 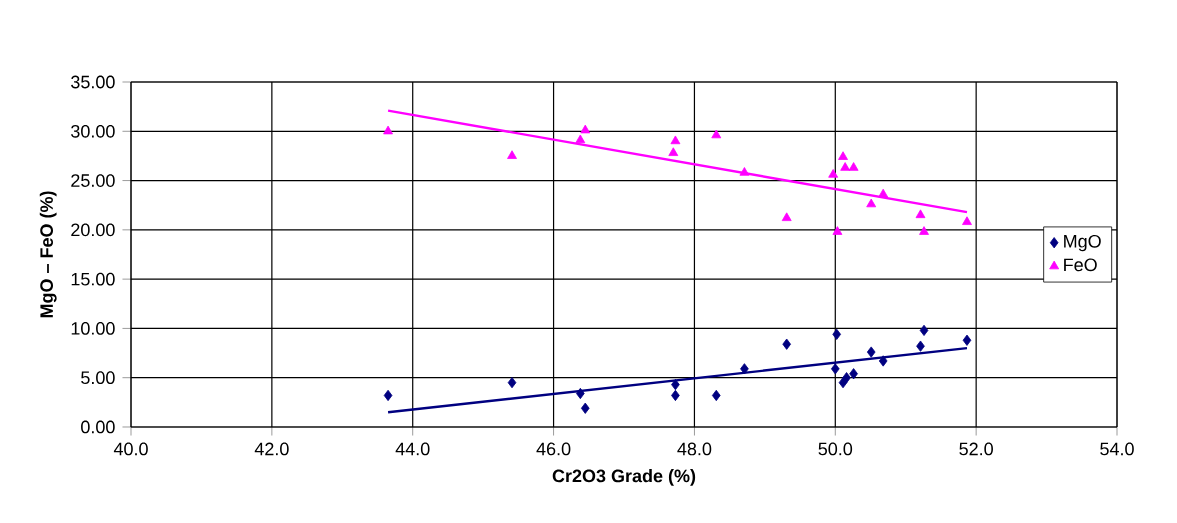 I want to click on x-axis-title: Cr2O3 Grade (%), so click(x=624, y=477).